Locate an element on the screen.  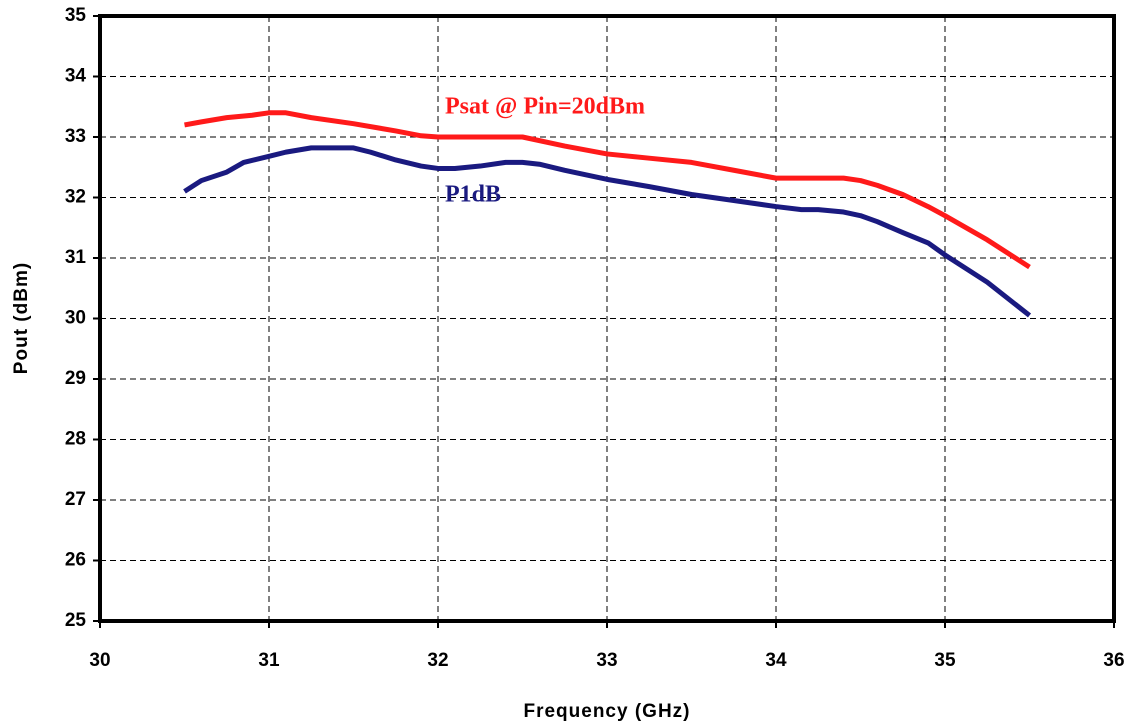
y-tick-label: 29 is located at coordinates (75, 378).